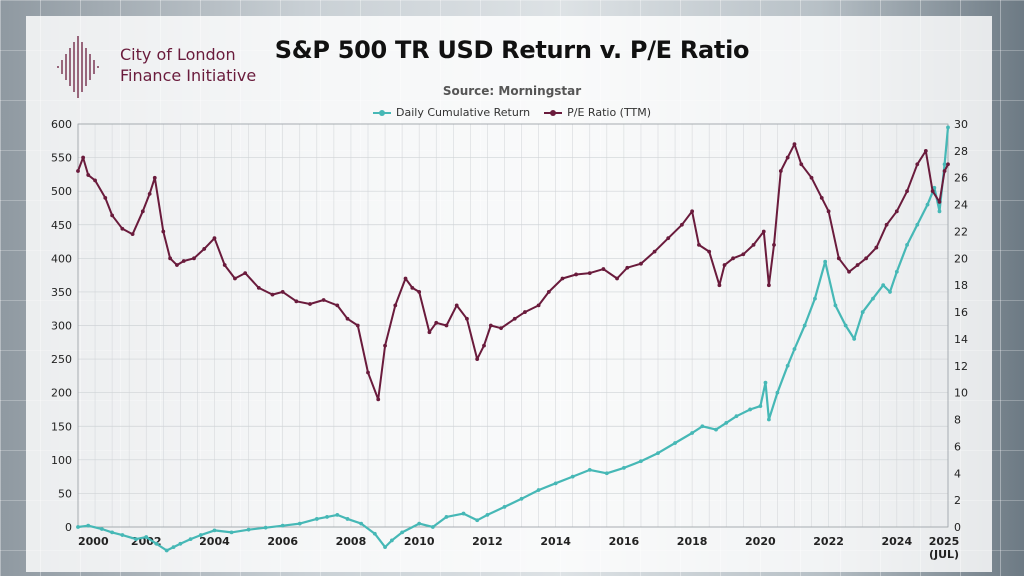  What do you see at coordinates (61, 258) in the screenshot?
I see `y-left-tick-label: 400` at bounding box center [61, 258].